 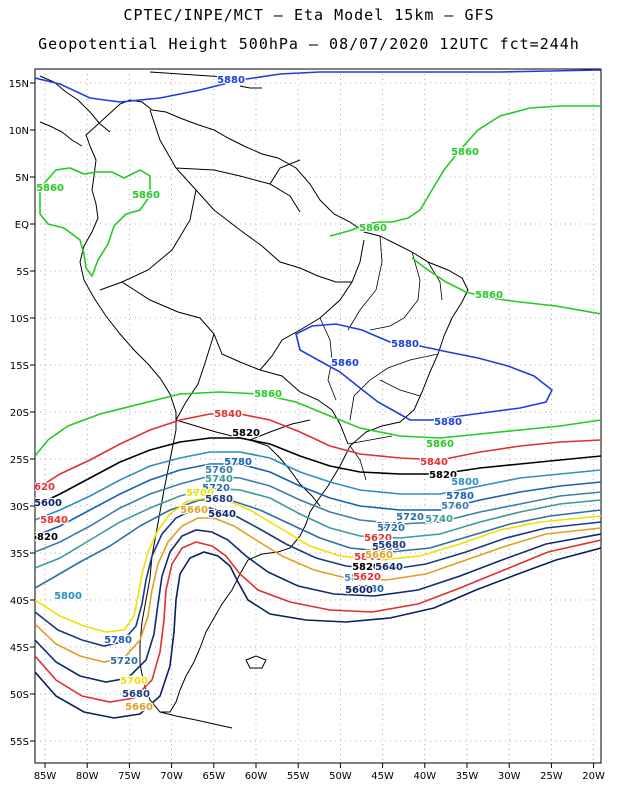 What do you see at coordinates (22, 225) in the screenshot?
I see `lat-label: EQ` at bounding box center [22, 225].